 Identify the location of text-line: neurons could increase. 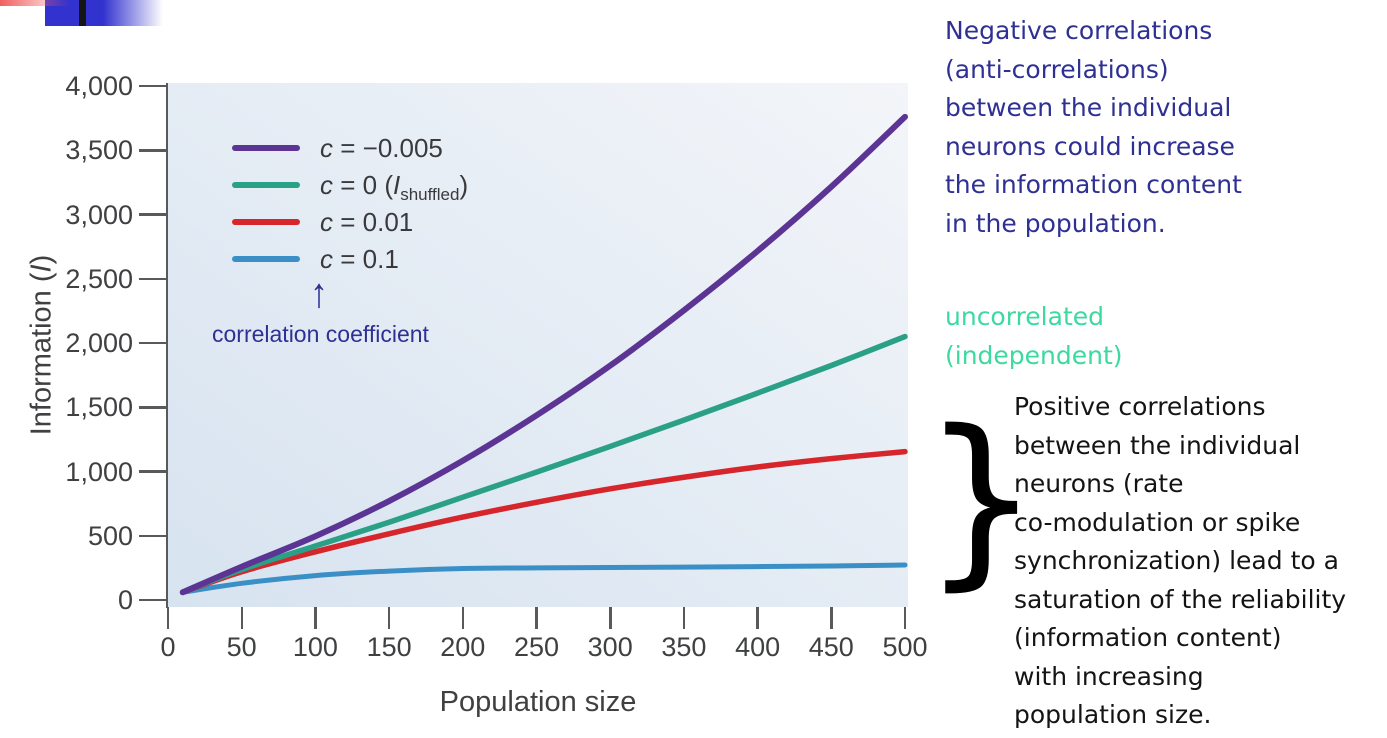
(1090, 146).